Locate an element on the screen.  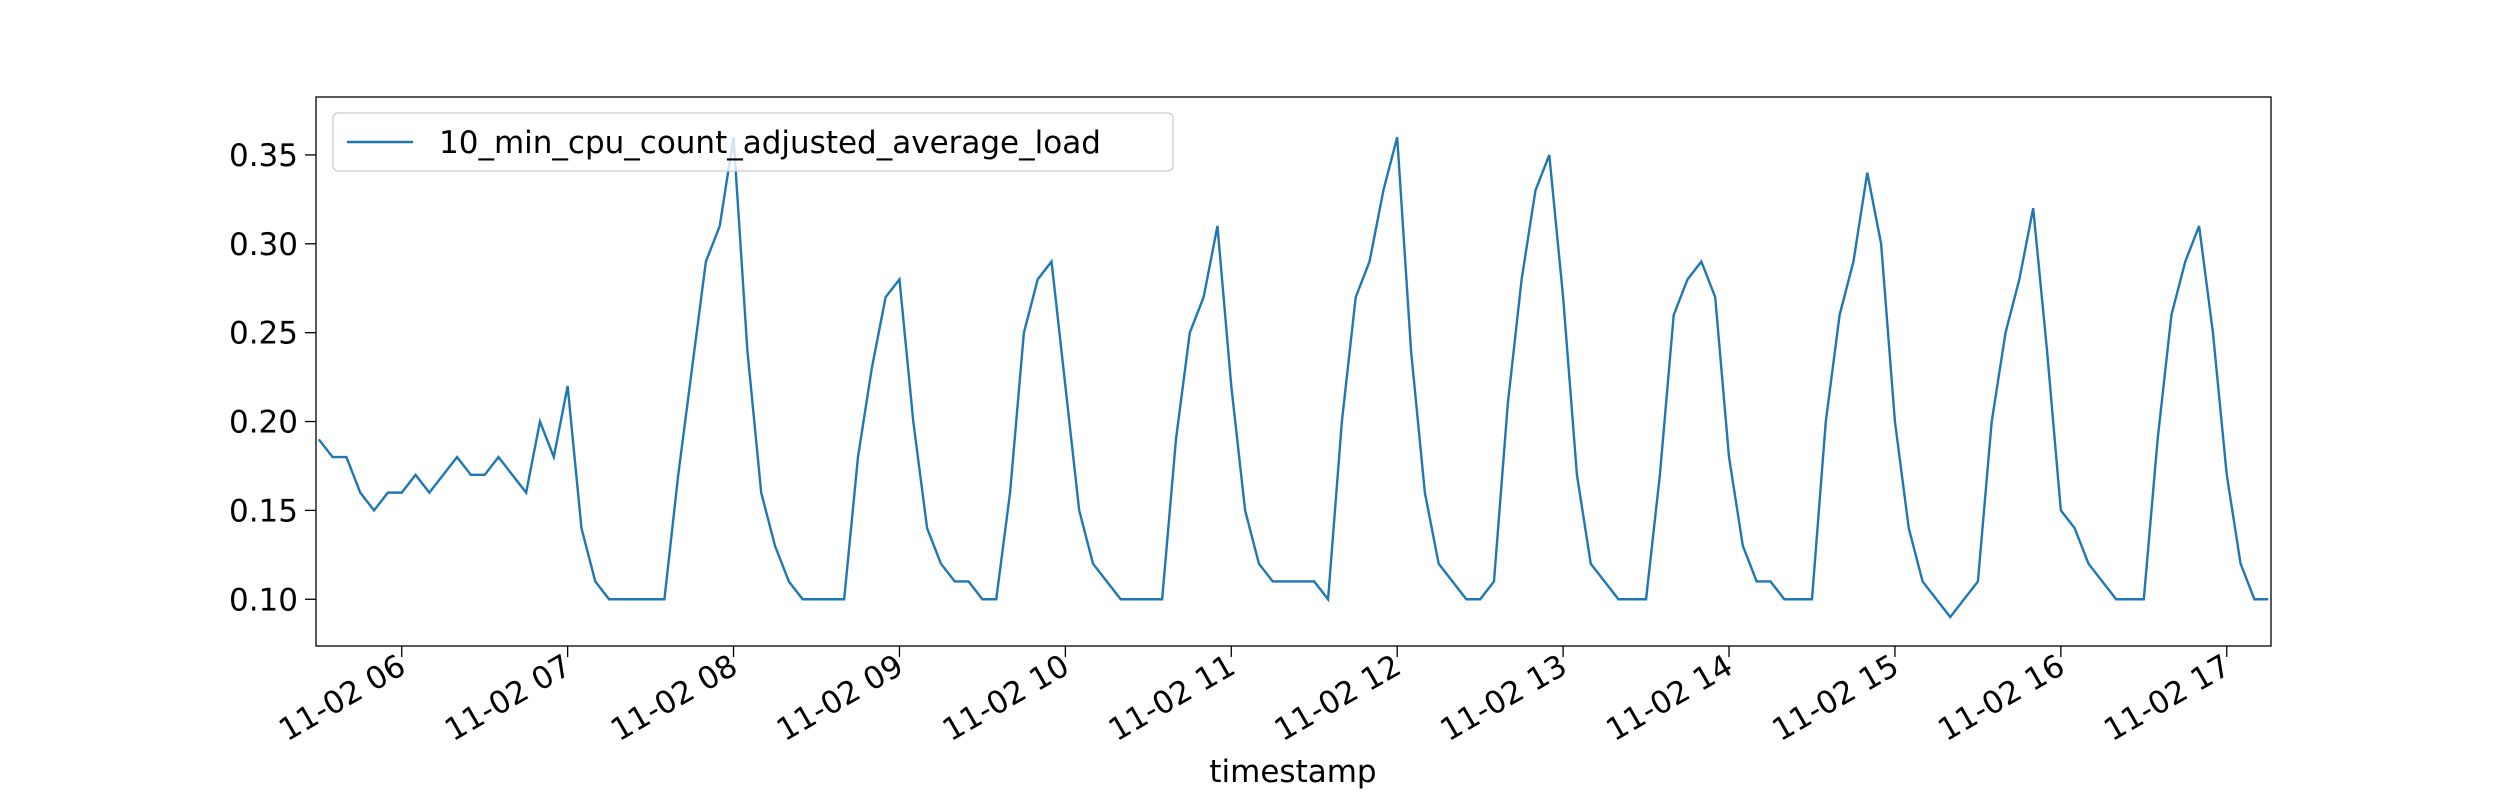
x-tick-label: 11-02 17 is located at coordinates (2167, 698).